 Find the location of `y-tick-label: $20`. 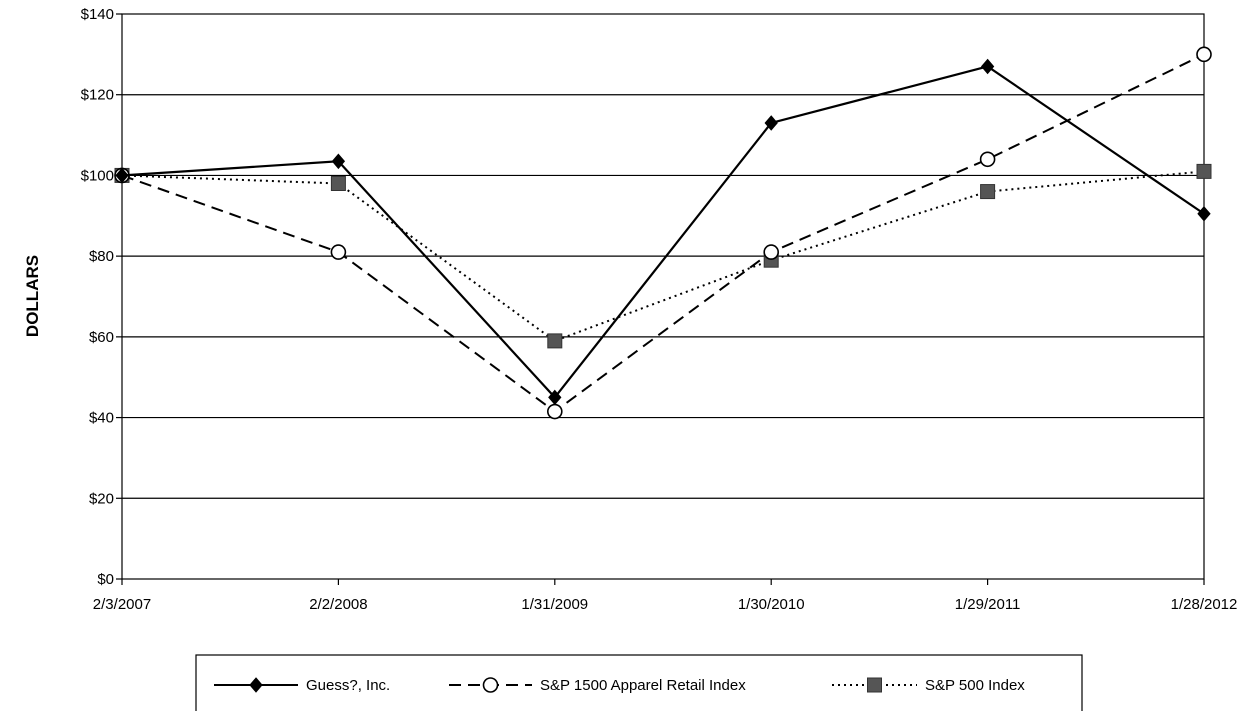

y-tick-label: $20 is located at coordinates (101, 498).